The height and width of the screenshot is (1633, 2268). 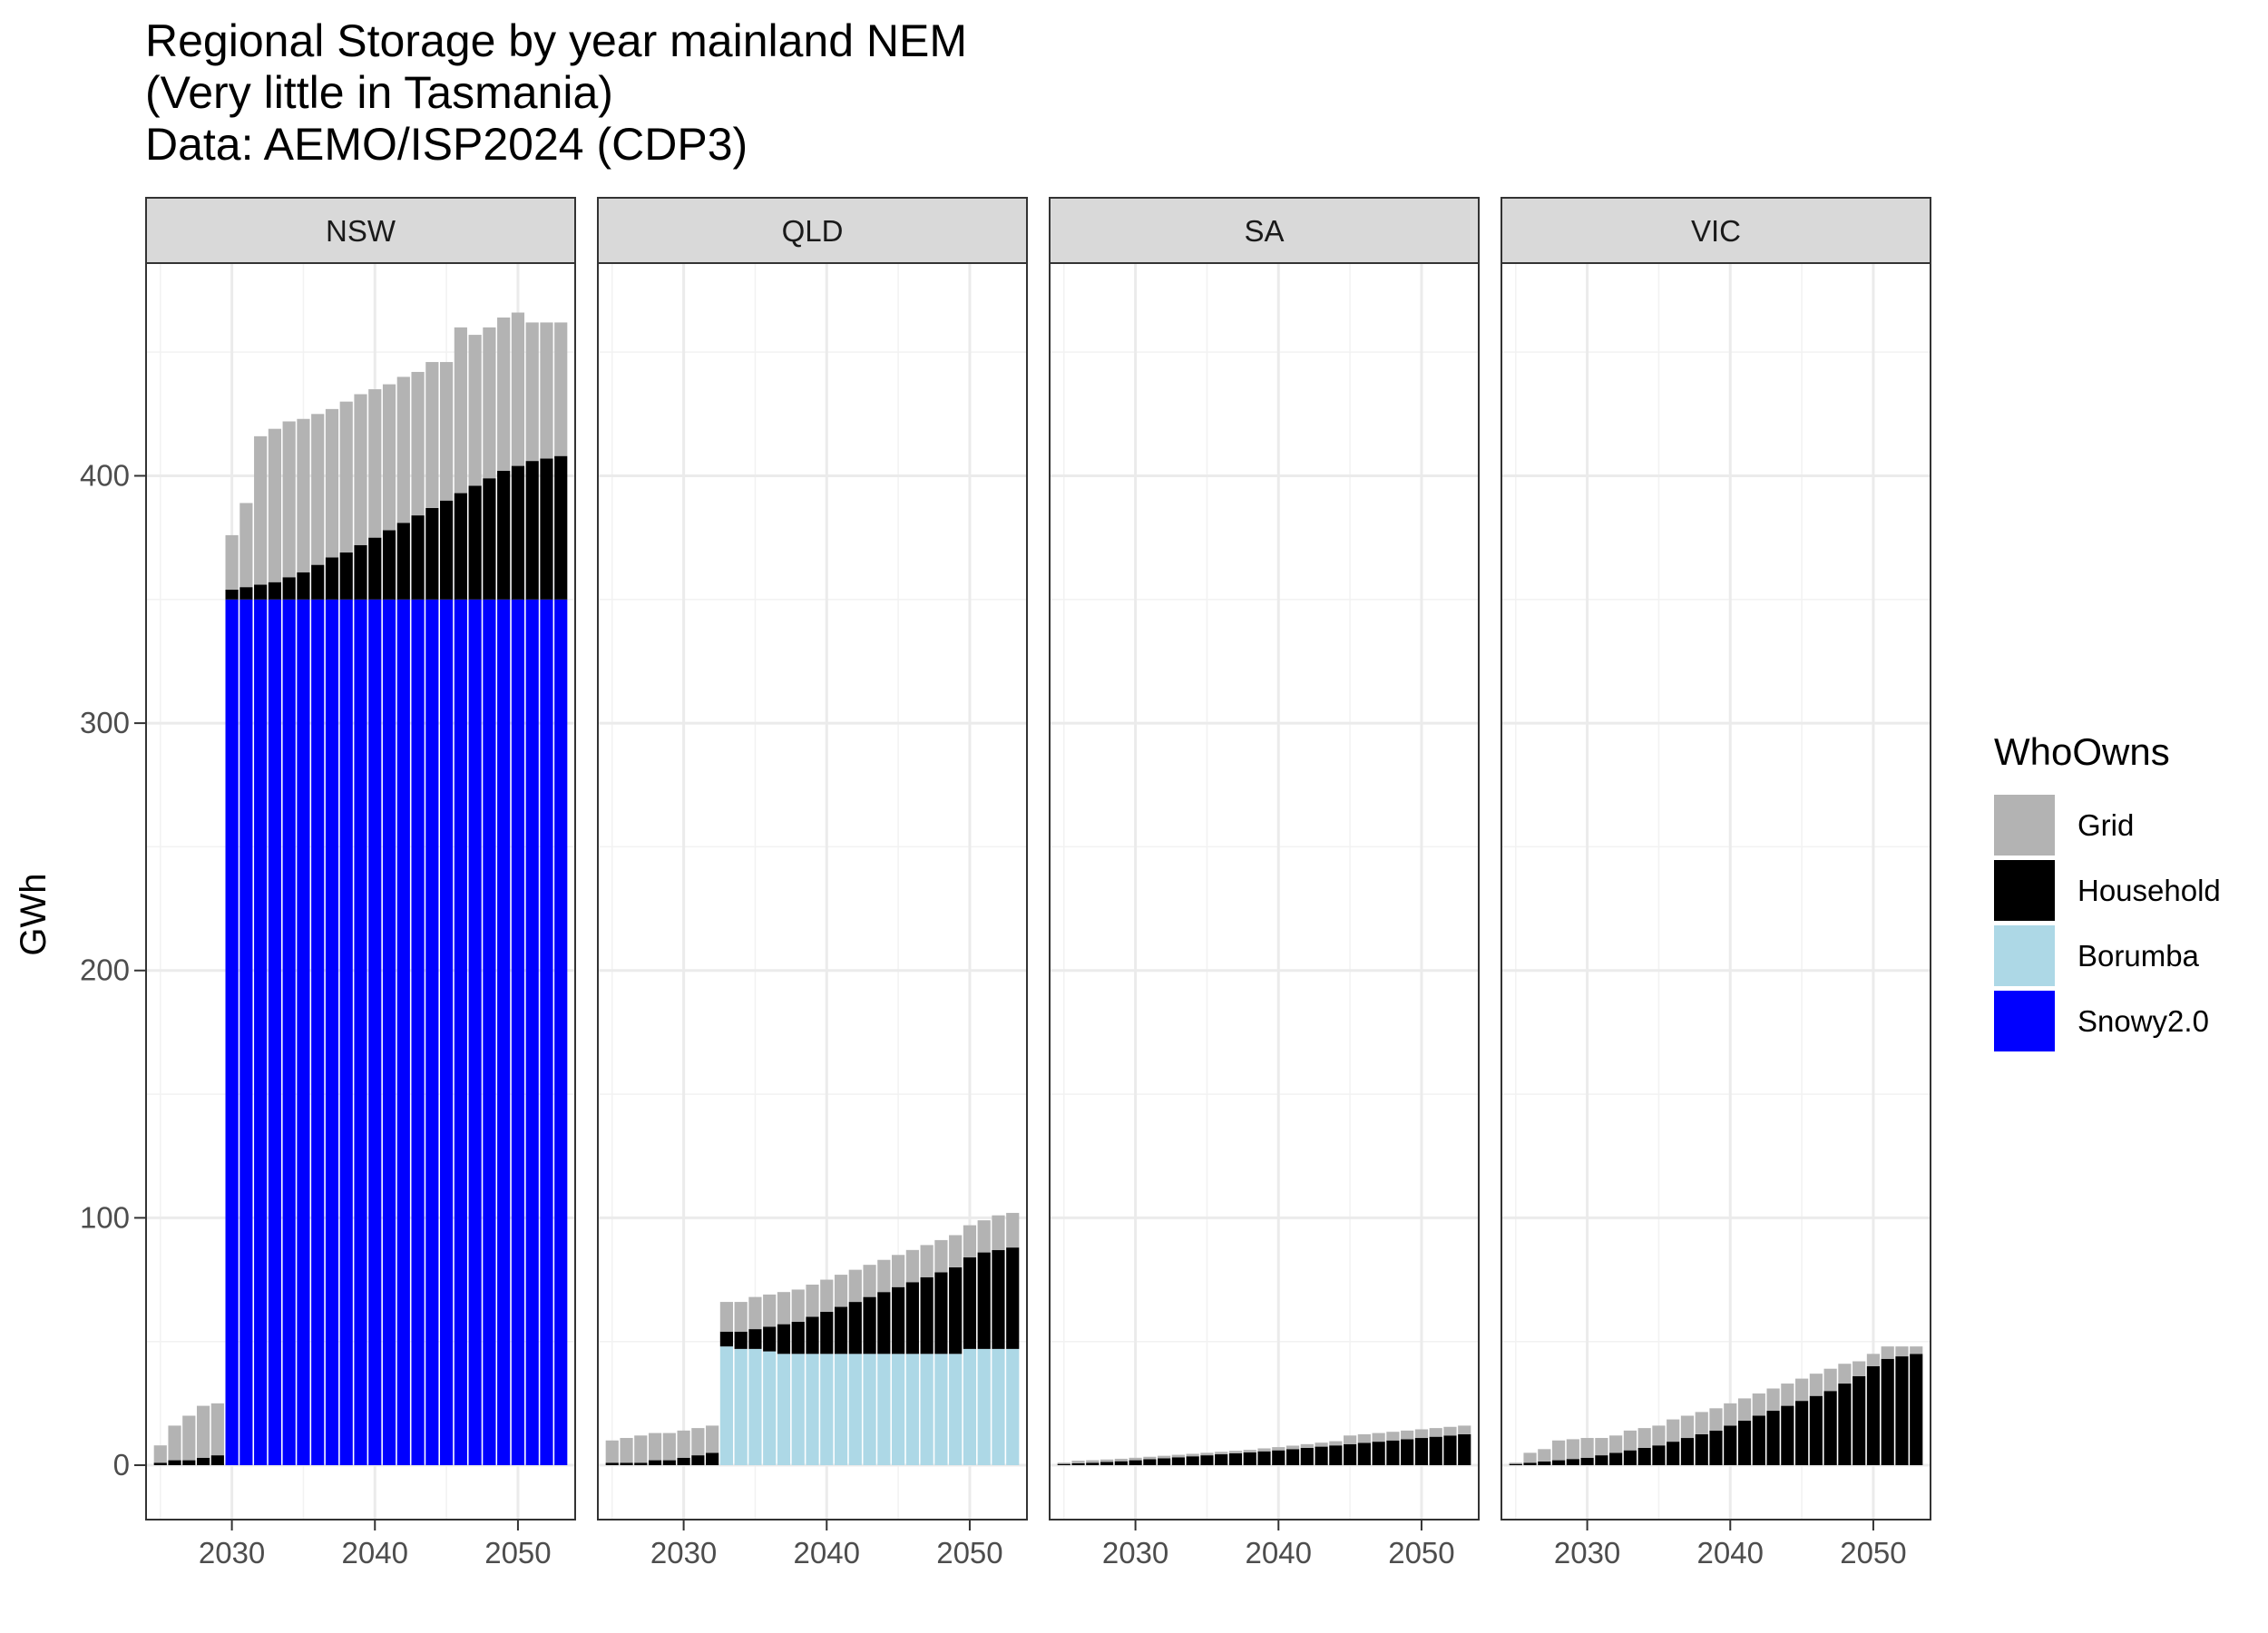 What do you see at coordinates (899, 1271) in the screenshot?
I see `bar-qld-grid-2045` at bounding box center [899, 1271].